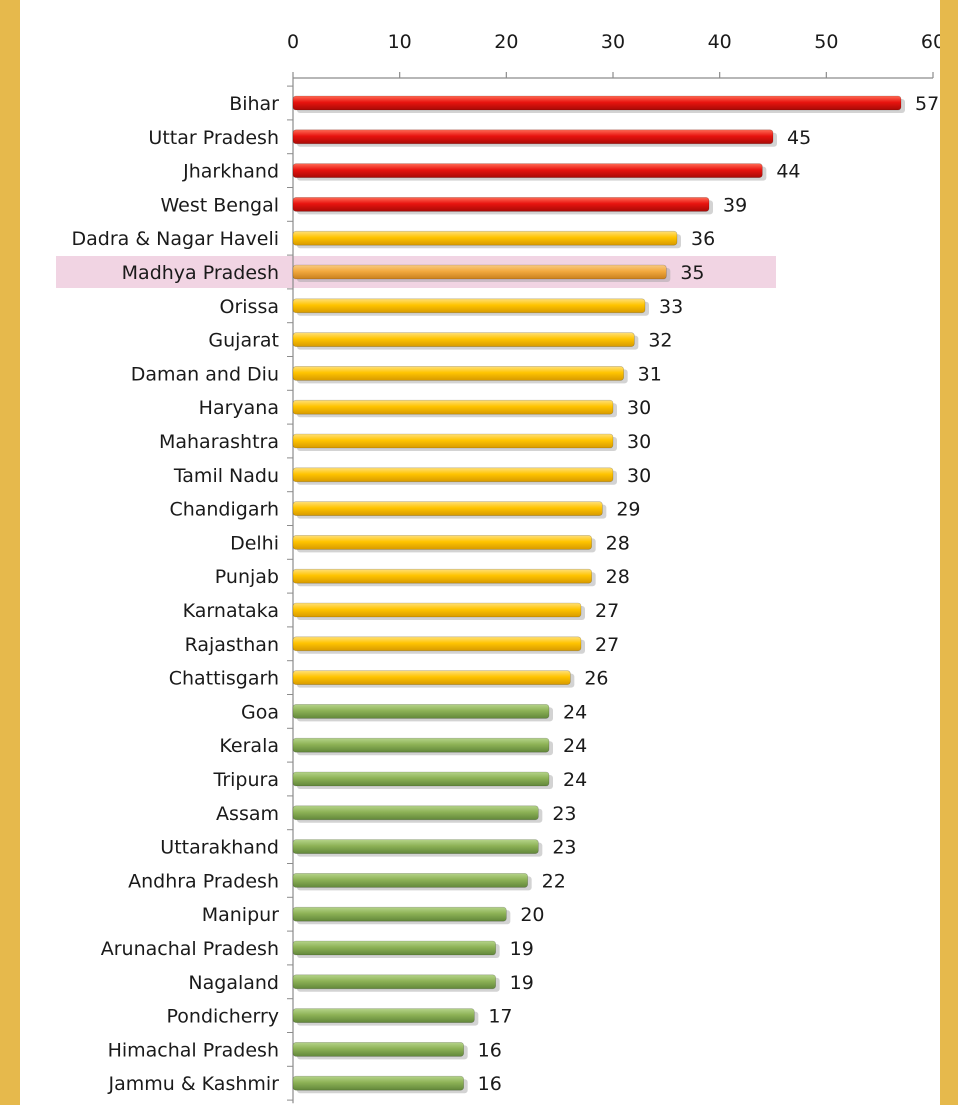 The image size is (958, 1105). Describe the element at coordinates (193, 1050) in the screenshot. I see `category-label: Himachal Pradesh` at that location.